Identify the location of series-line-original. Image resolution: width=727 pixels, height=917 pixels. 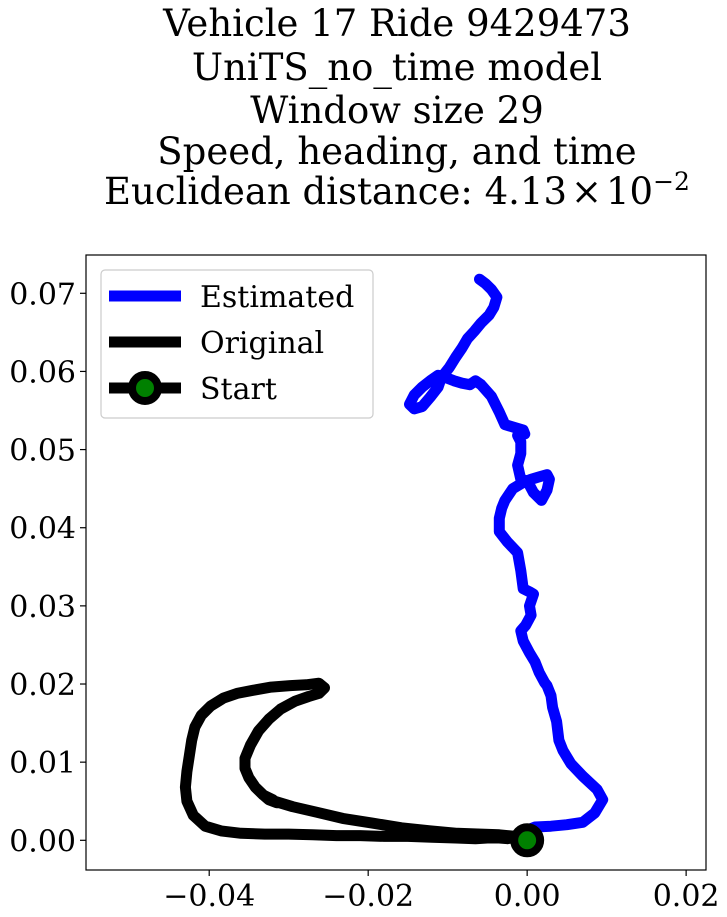
(356, 761).